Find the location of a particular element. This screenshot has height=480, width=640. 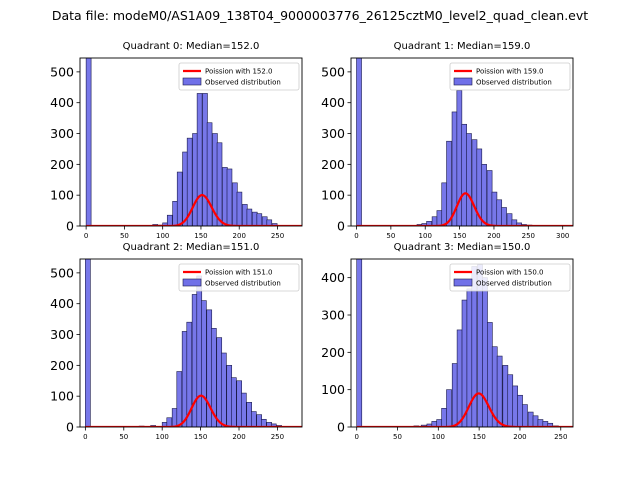

chart-title: Quadrant 0: Median=152.0 is located at coordinates (191, 46).